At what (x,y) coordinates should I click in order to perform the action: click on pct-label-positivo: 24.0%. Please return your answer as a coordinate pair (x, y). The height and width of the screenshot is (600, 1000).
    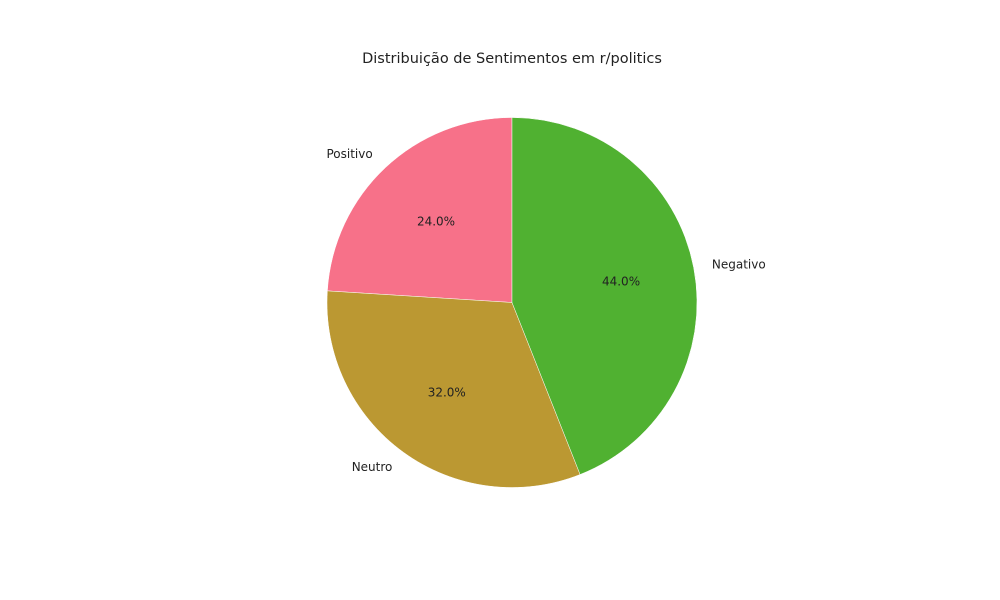
    Looking at the image, I should click on (436, 222).